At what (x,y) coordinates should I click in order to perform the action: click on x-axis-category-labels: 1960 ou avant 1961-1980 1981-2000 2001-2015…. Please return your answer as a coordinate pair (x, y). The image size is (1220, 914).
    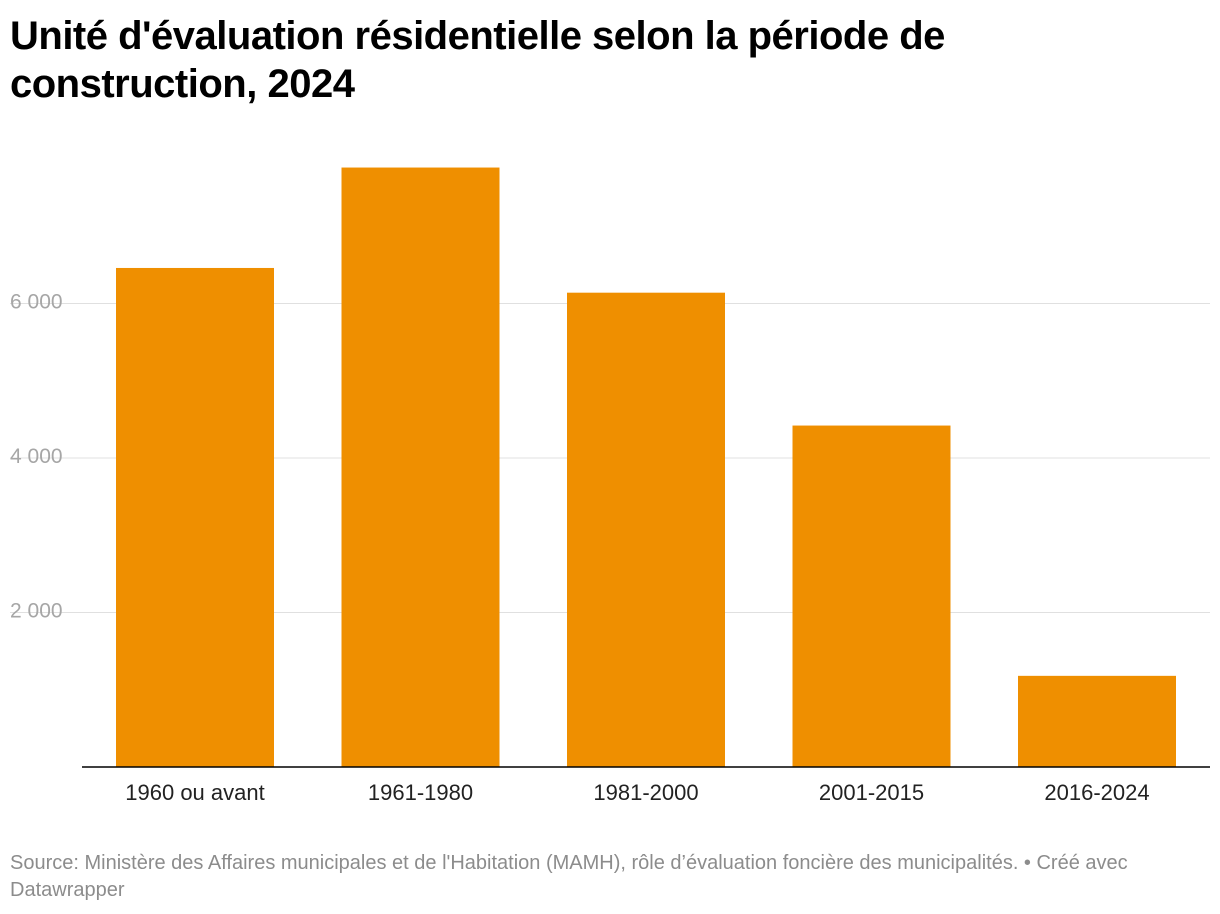
    Looking at the image, I should click on (637, 792).